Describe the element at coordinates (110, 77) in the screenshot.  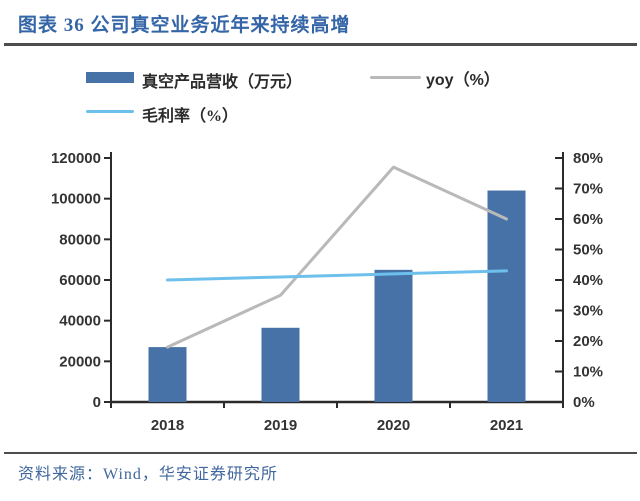
I see `legend-revenue-bar-swatch` at that location.